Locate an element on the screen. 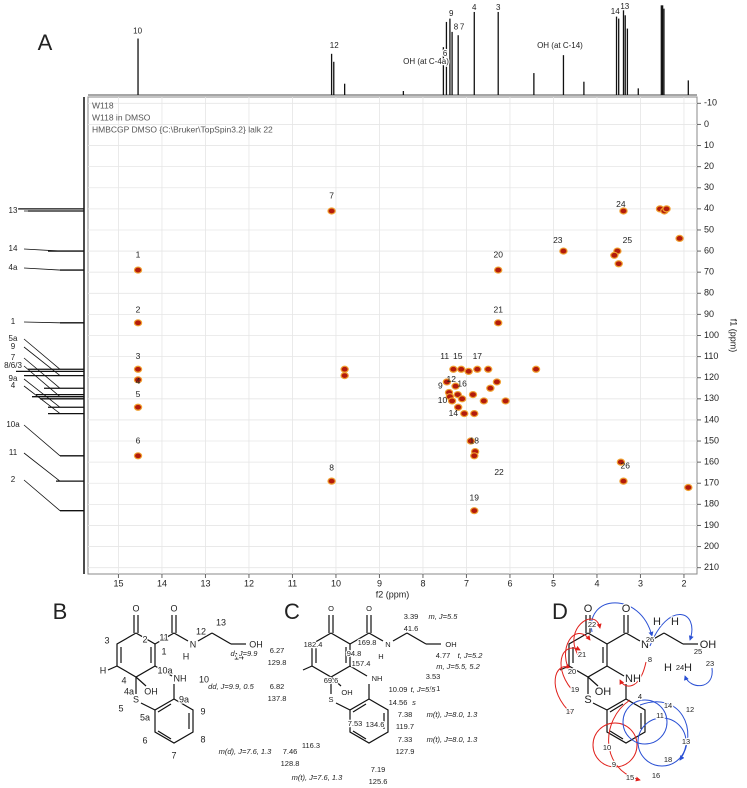 This screenshot has width=747, height=788. annotation-label: 7.19 is located at coordinates (378, 769).